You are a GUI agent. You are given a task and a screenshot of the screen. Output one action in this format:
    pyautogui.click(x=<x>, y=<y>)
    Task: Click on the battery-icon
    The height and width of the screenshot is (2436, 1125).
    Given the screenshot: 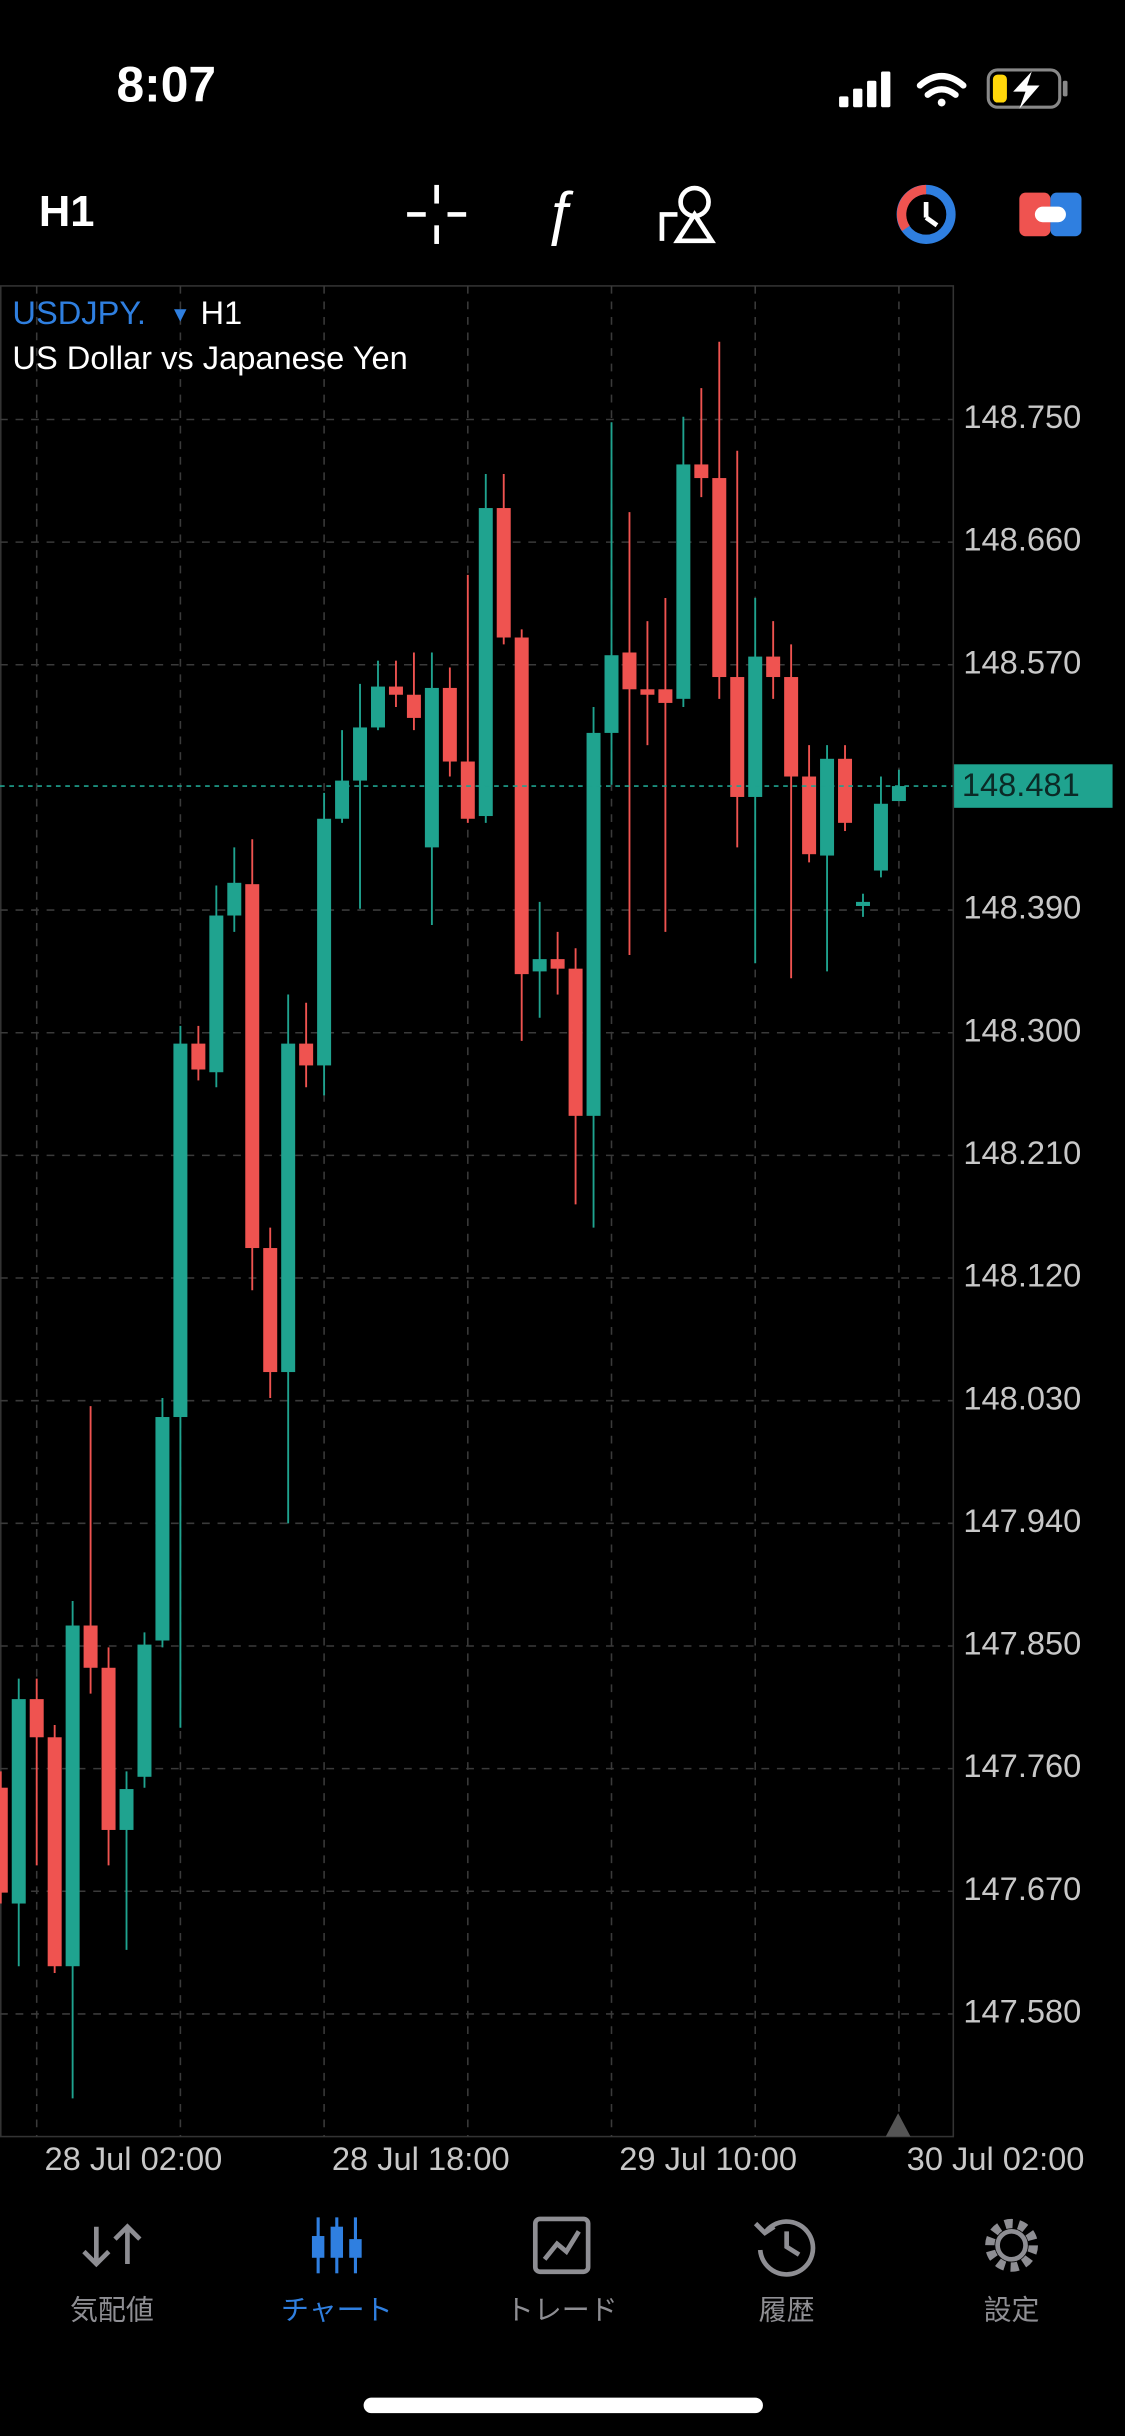 What is the action you would take?
    pyautogui.click(x=1027, y=88)
    